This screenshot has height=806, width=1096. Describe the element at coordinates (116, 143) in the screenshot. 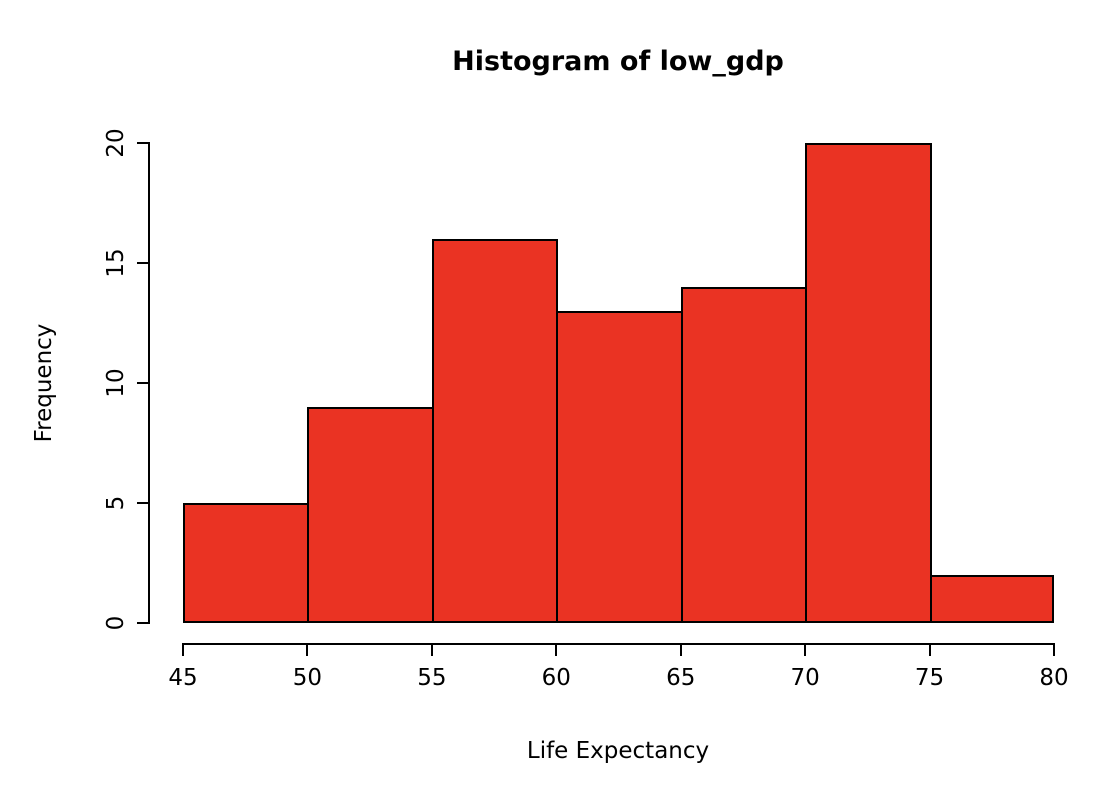

I see `y-tick-label: 20` at that location.